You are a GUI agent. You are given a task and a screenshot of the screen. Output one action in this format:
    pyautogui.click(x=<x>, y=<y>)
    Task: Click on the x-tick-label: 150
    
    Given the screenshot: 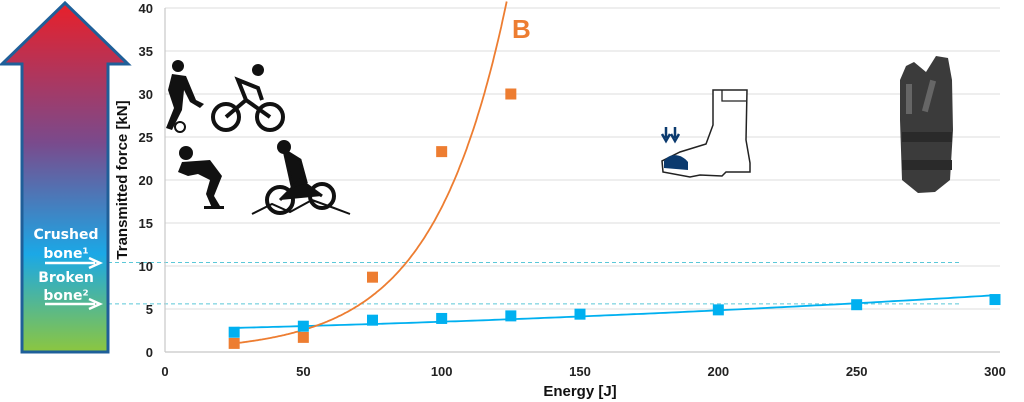 What is the action you would take?
    pyautogui.click(x=580, y=371)
    